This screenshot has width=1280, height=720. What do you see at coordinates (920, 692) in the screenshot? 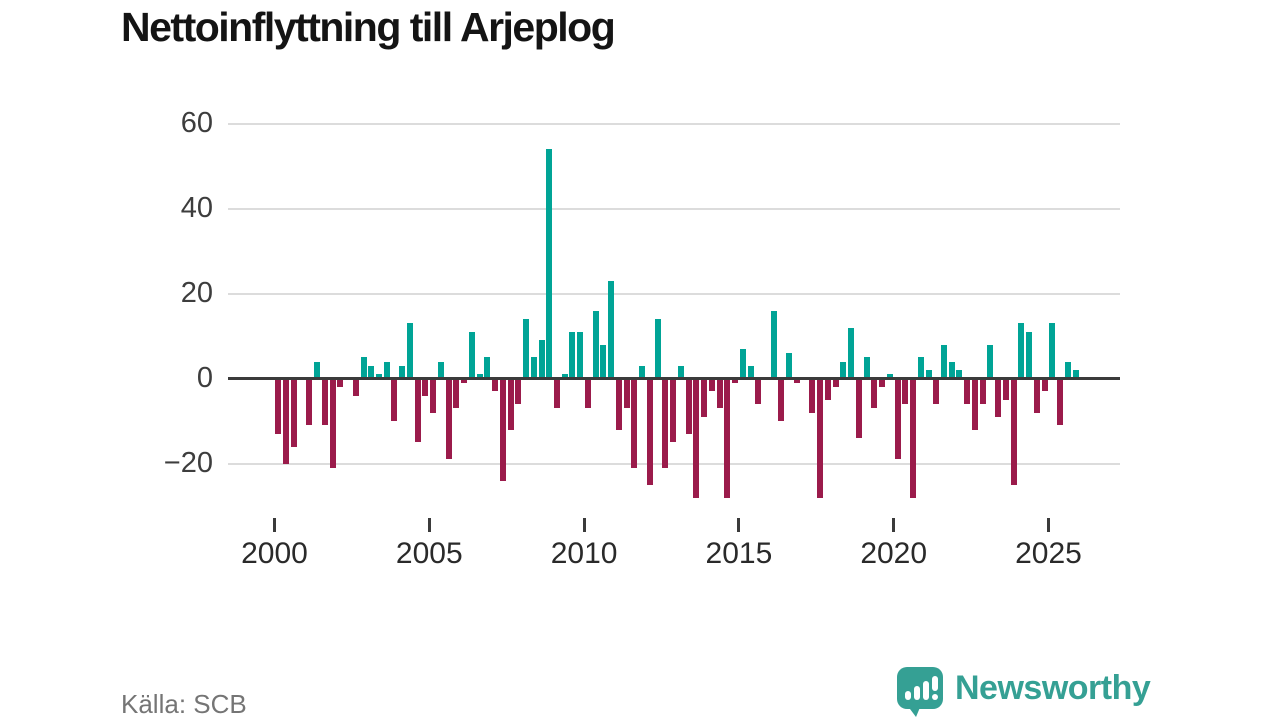
I see `speech-bubble-chart-icon` at bounding box center [920, 692].